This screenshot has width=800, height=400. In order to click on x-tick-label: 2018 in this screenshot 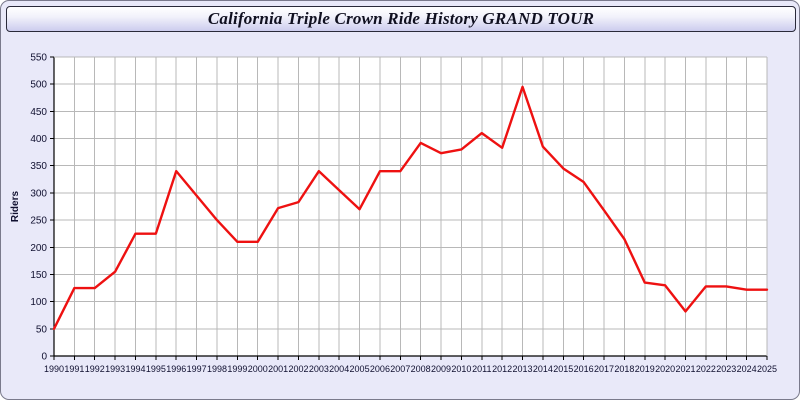, I will do `click(624, 369)`.